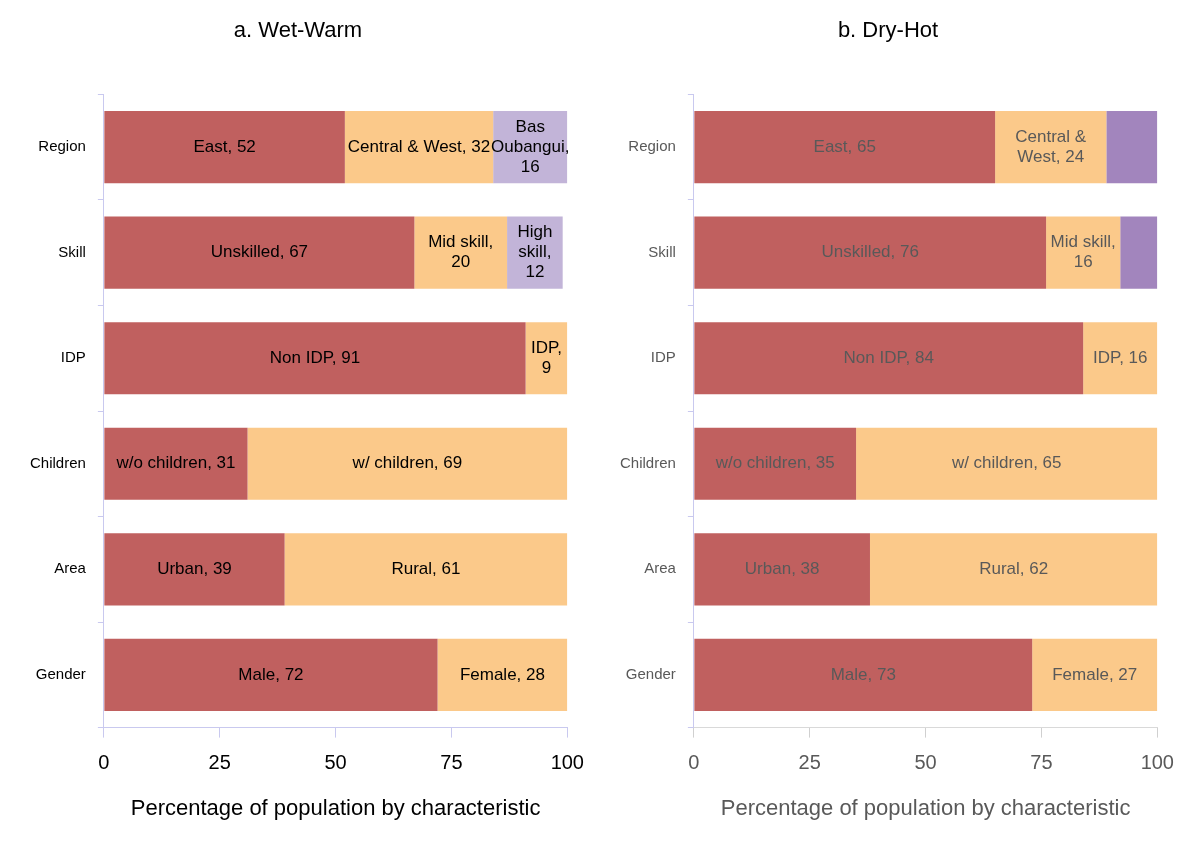 This screenshot has height=844, width=1199. I want to click on chart-title: a. Wet-Warm, so click(298, 30).